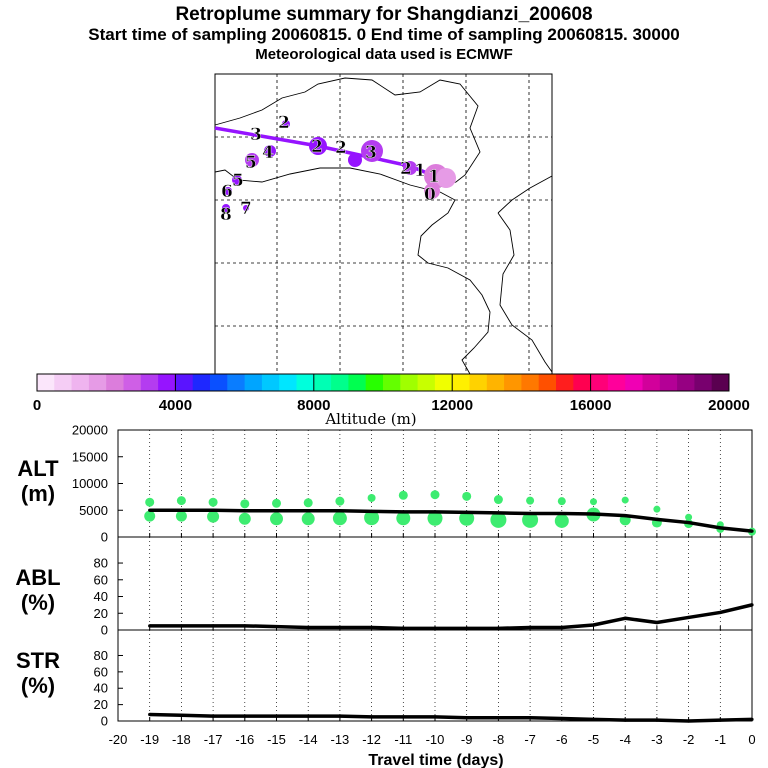  Describe the element at coordinates (591, 405) in the screenshot. I see `colorbar-tick-label: 16000` at that location.